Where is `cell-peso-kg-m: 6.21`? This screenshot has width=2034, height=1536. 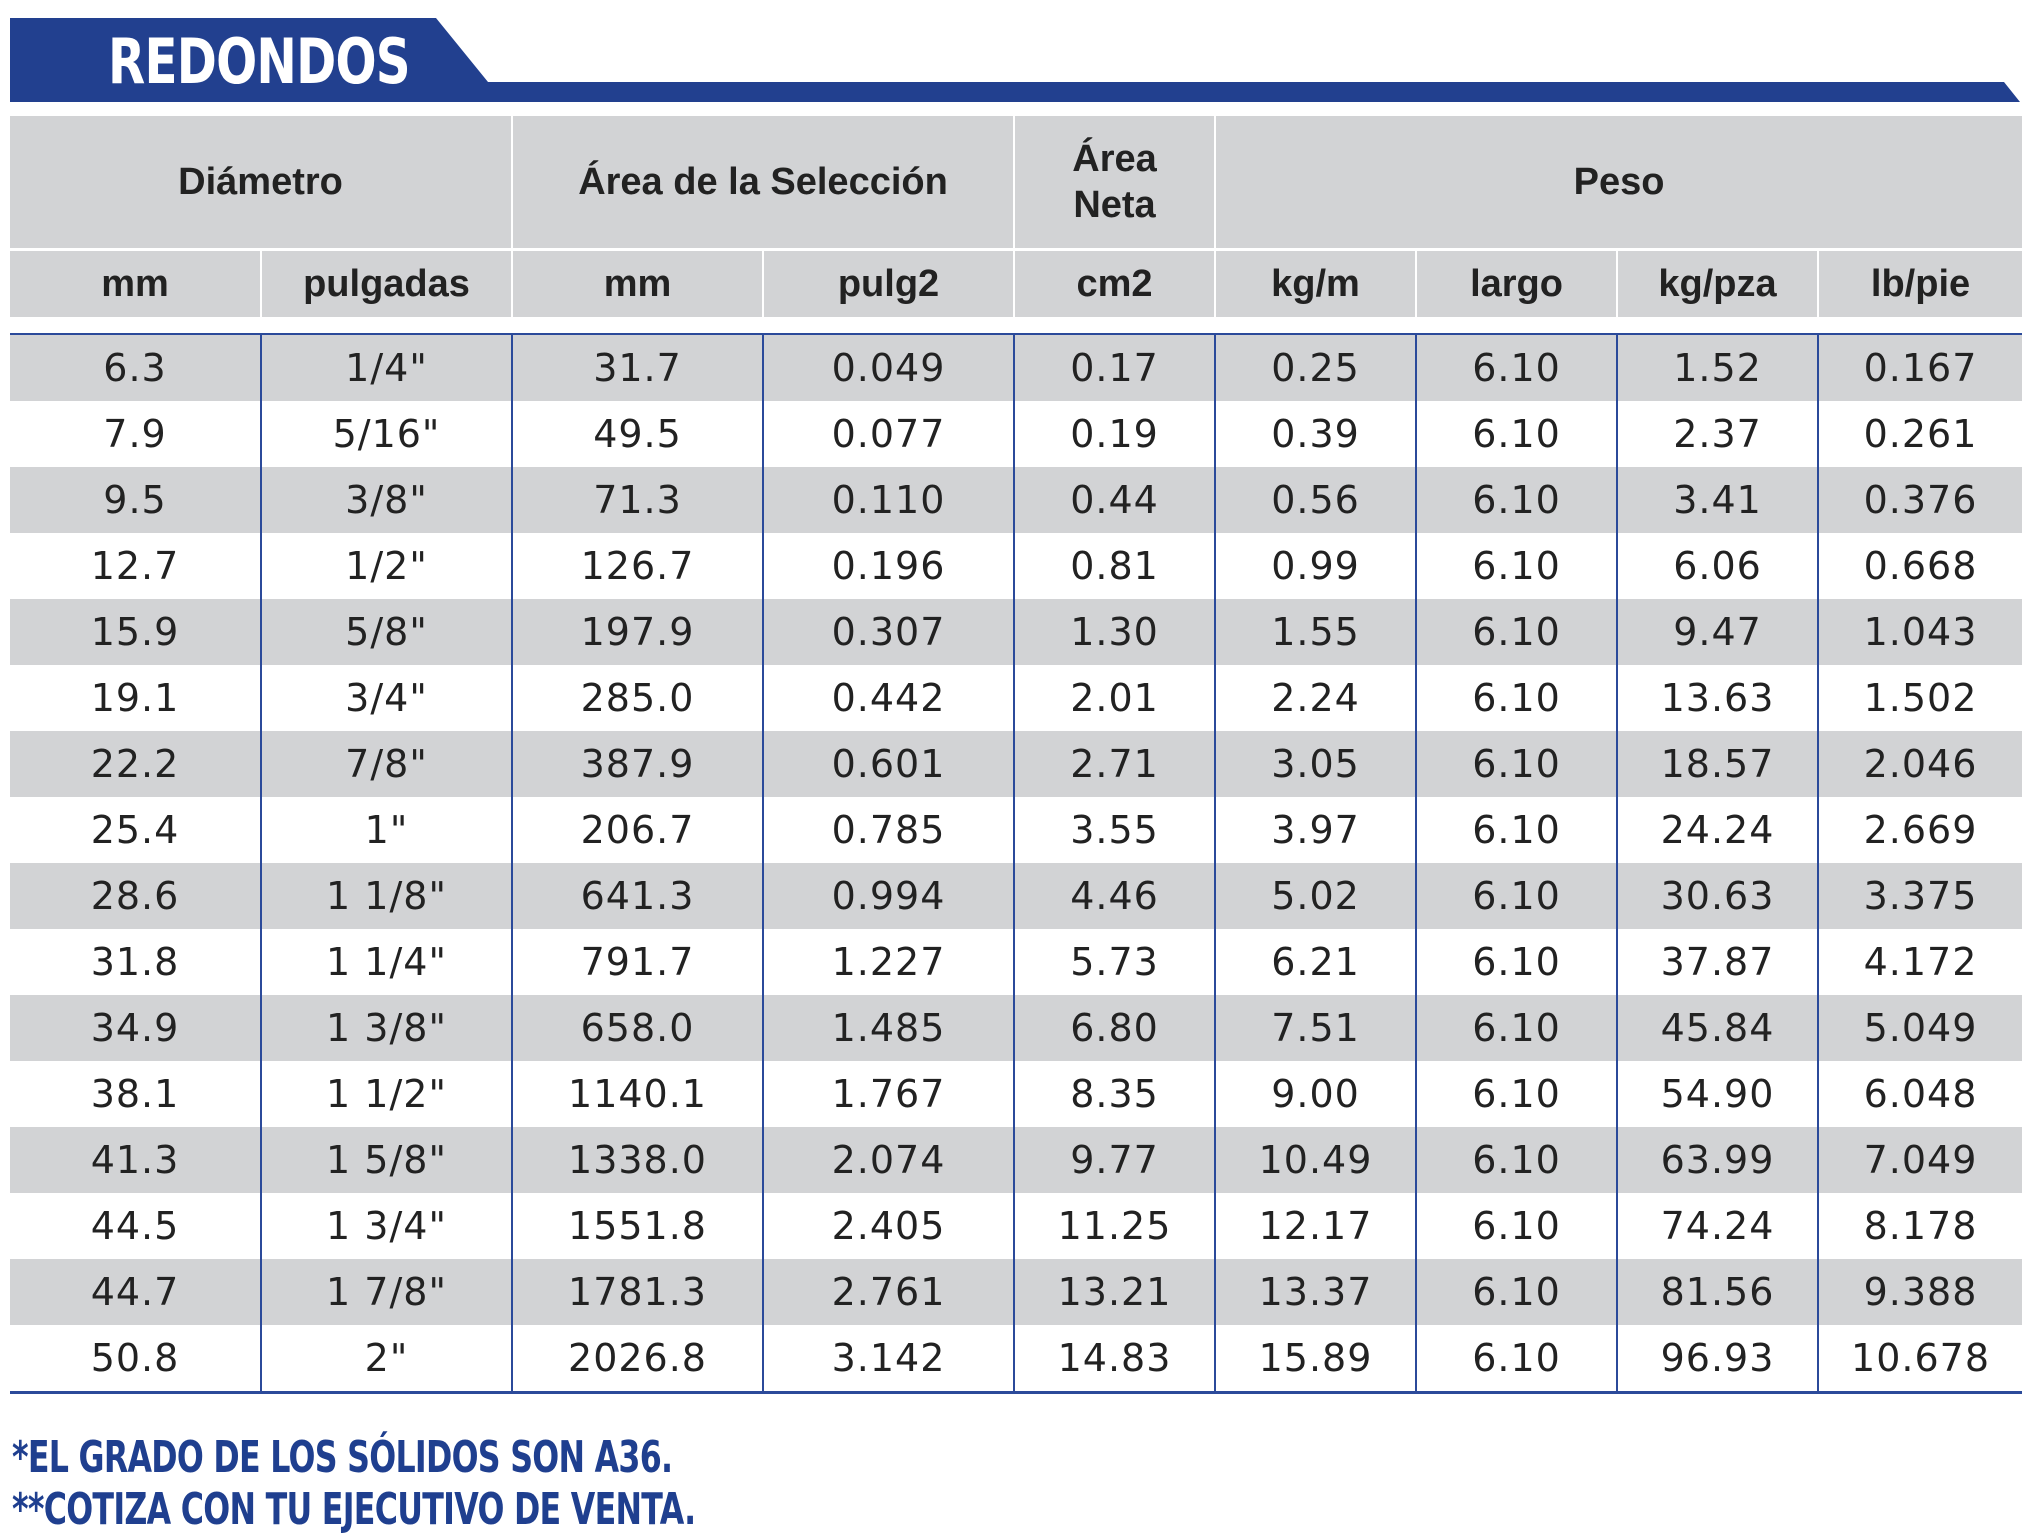 cell-peso-kg-m: 6.21 is located at coordinates (1316, 962).